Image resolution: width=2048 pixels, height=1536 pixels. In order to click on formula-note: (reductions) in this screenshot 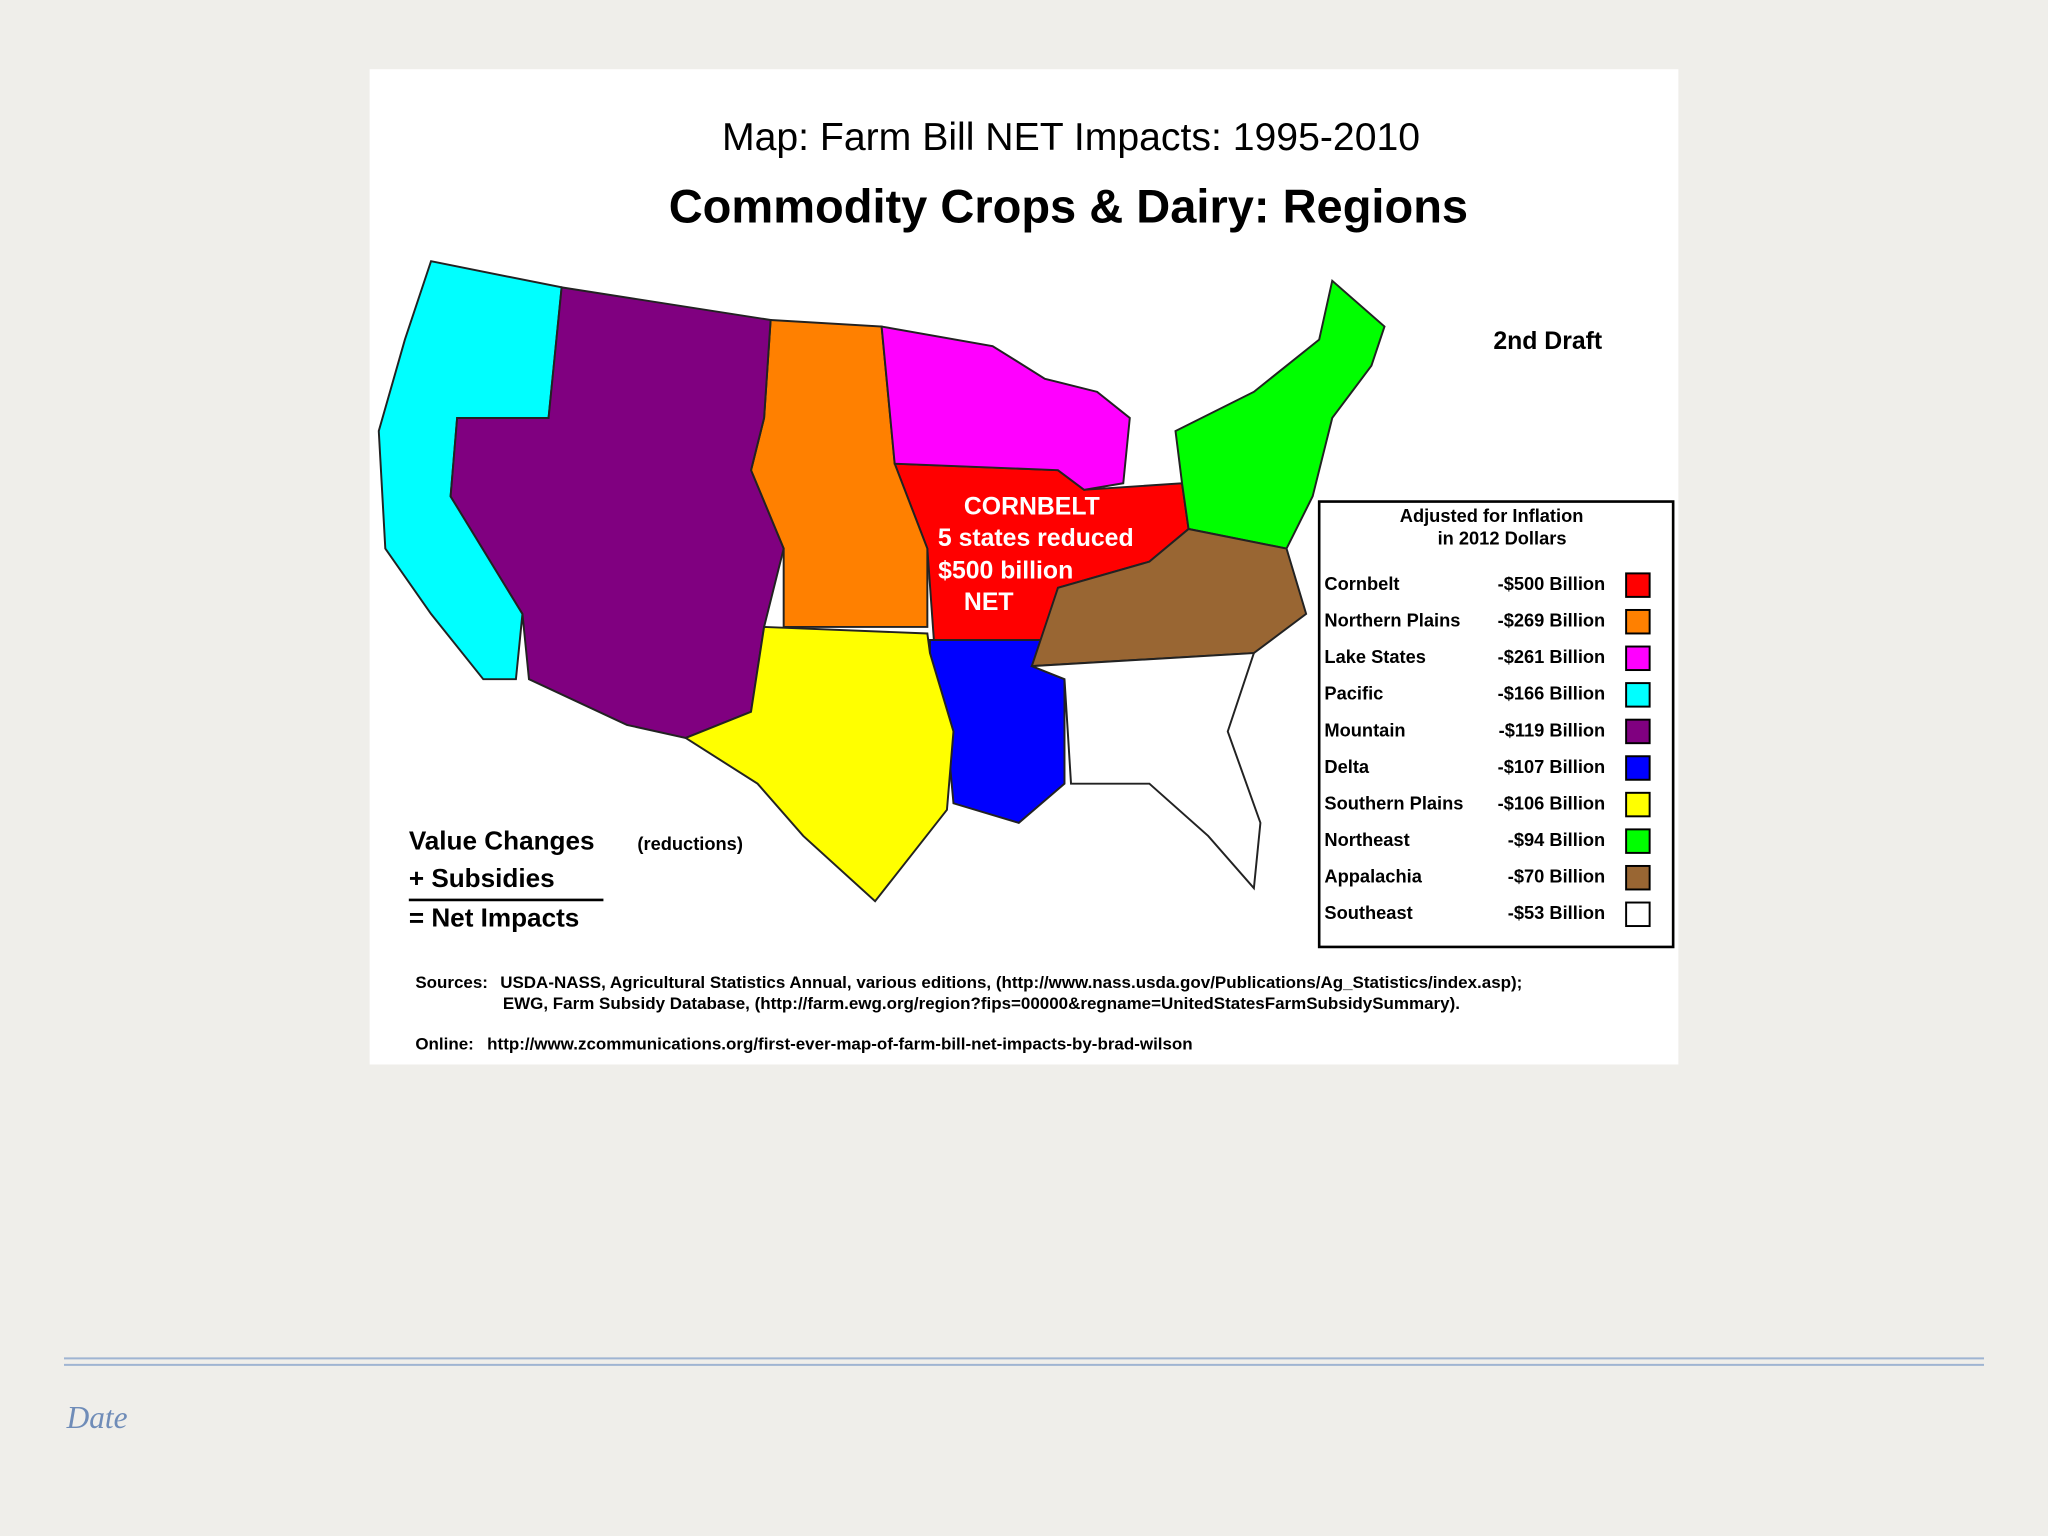, I will do `click(690, 843)`.